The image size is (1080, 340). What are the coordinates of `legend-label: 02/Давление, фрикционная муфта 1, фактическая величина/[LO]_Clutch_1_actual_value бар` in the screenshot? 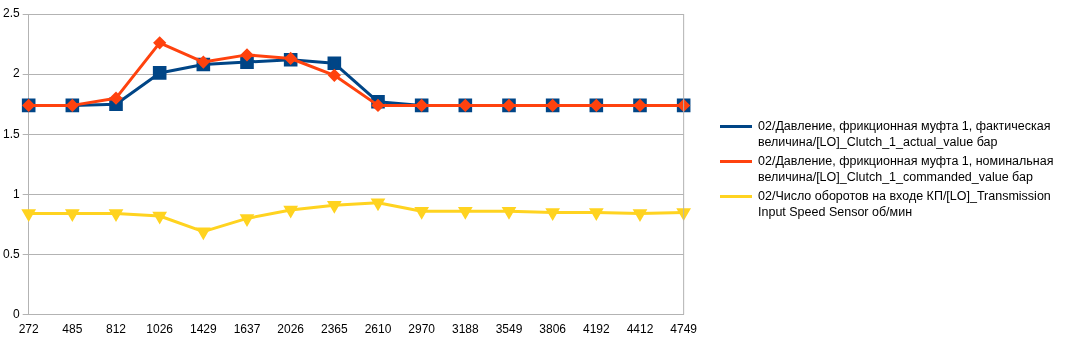 It's located at (905, 134).